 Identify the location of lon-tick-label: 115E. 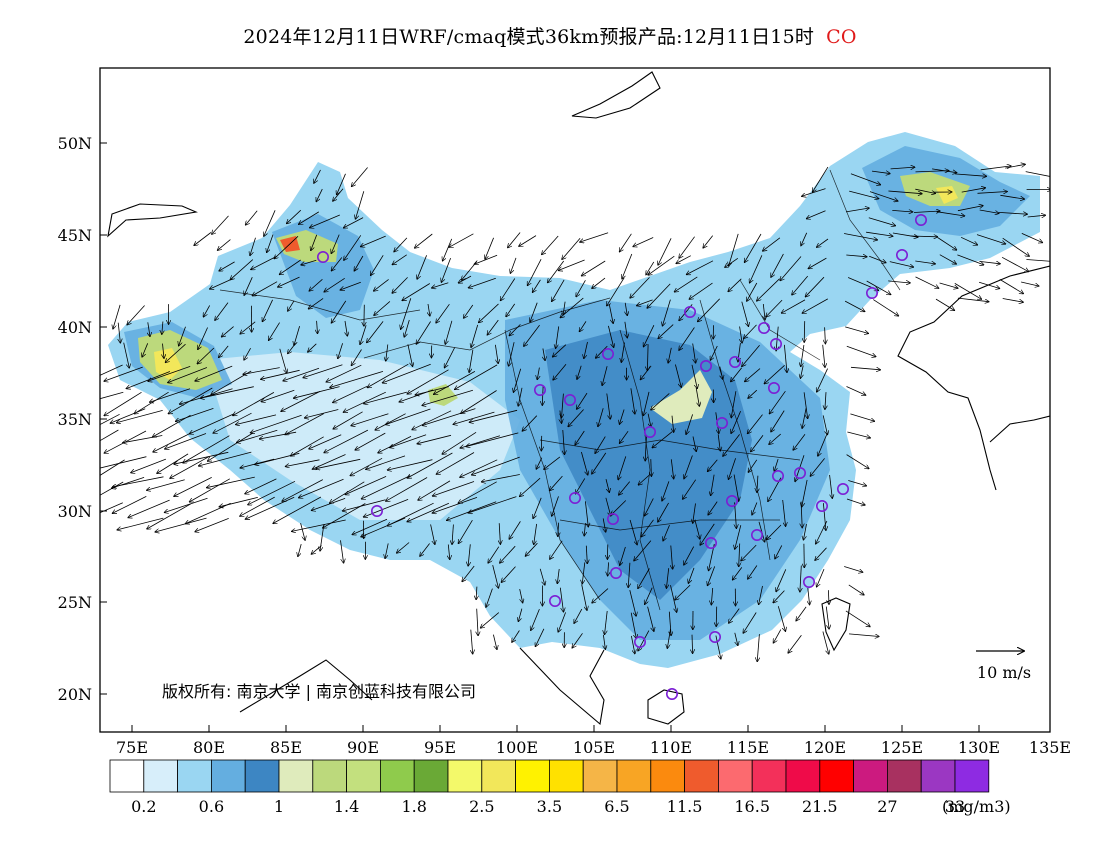
(748, 747).